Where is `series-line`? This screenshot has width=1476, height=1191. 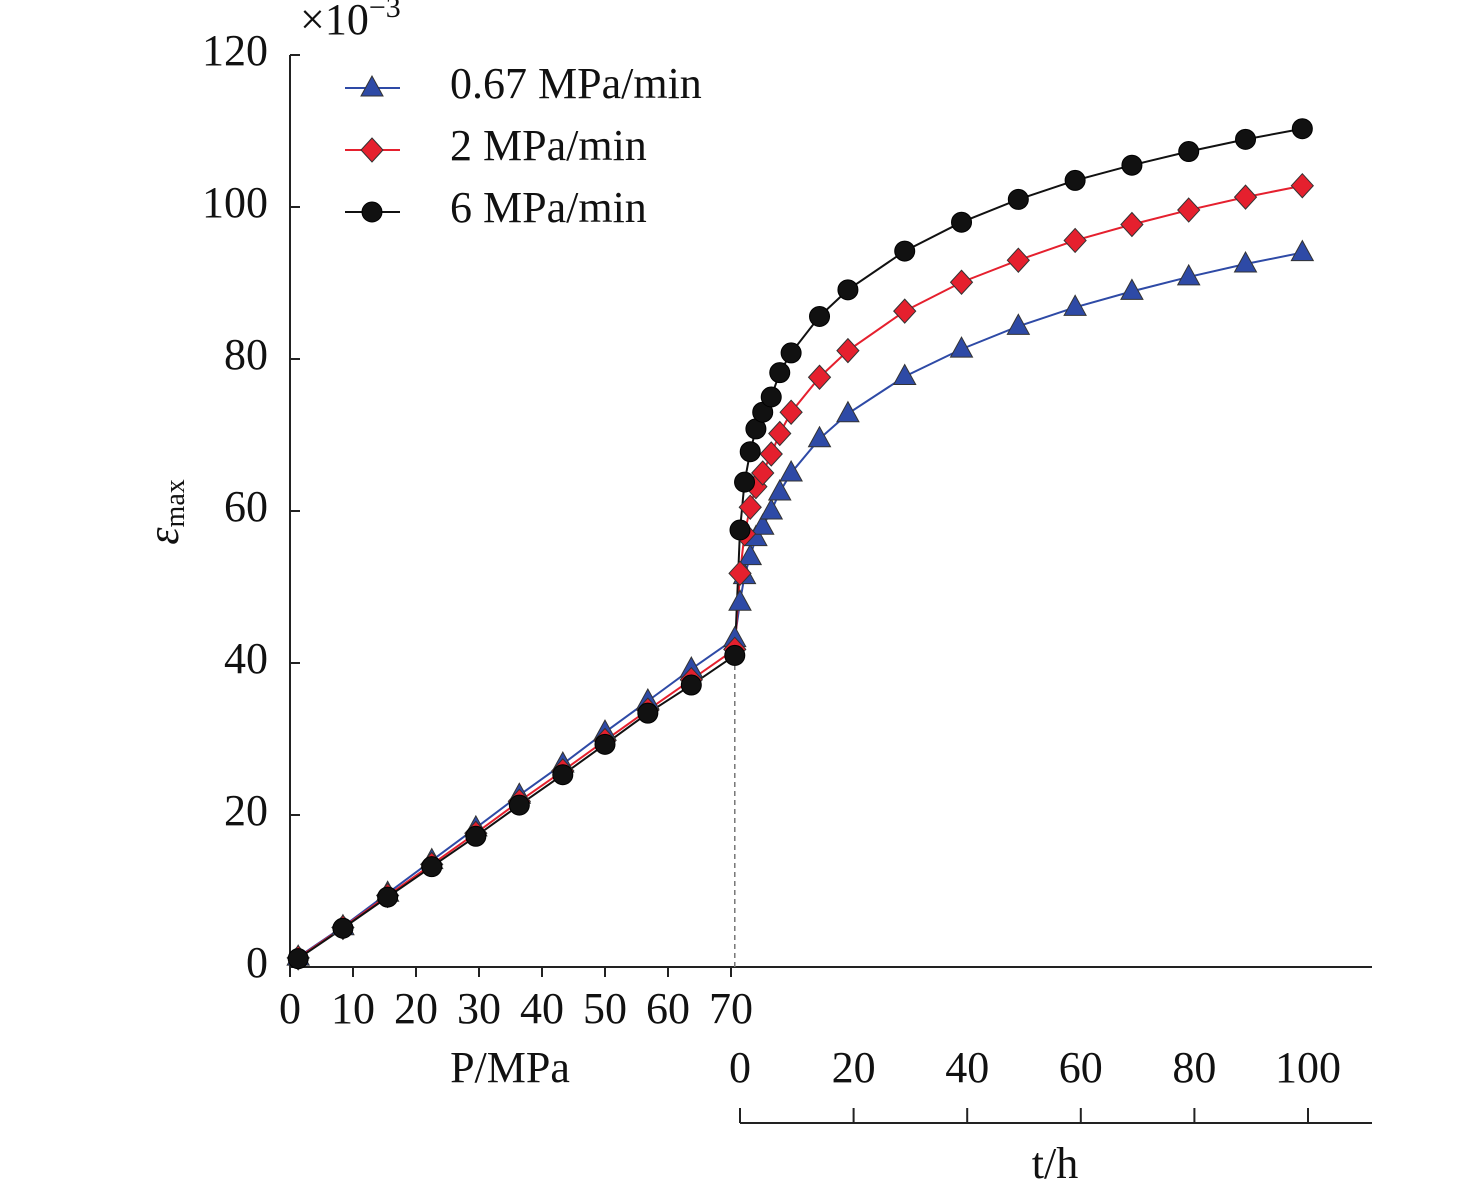
series-line is located at coordinates (1021, 427).